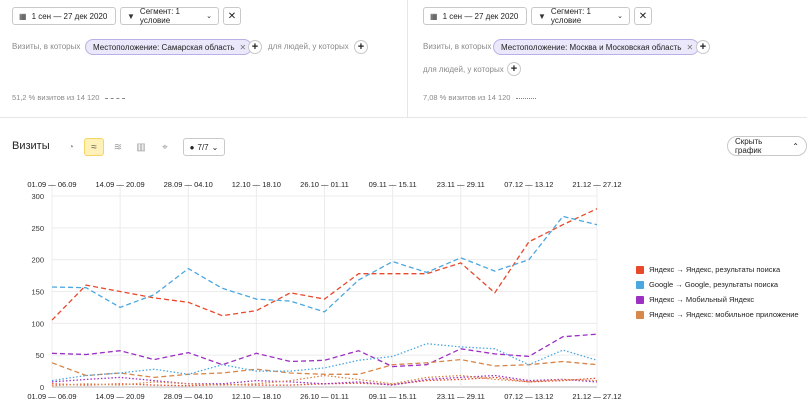 Image resolution: width=807 pixels, height=409 pixels. What do you see at coordinates (596, 184) in the screenshot?
I see `x-tick-label-top: 21.12 — 27.12` at bounding box center [596, 184].